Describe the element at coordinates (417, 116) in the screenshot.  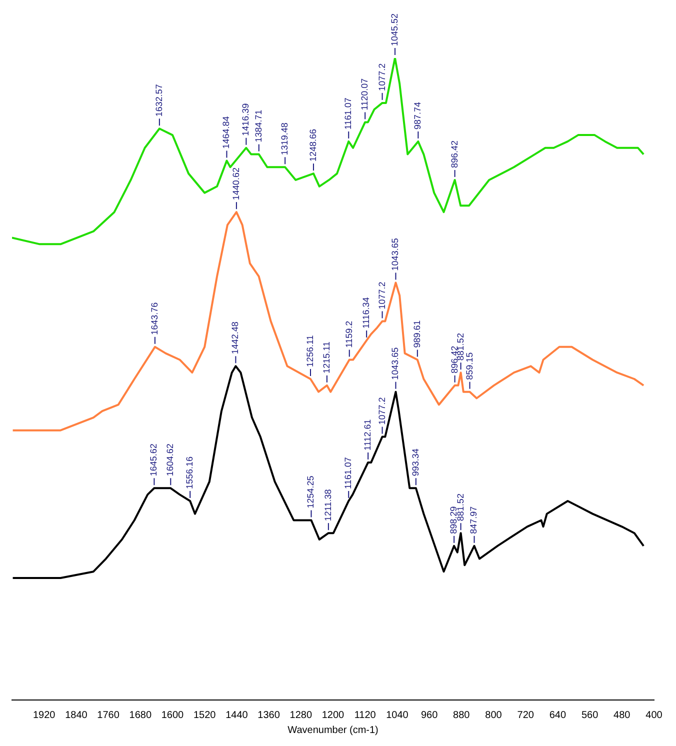
I see `annotation: 987.74` at that location.